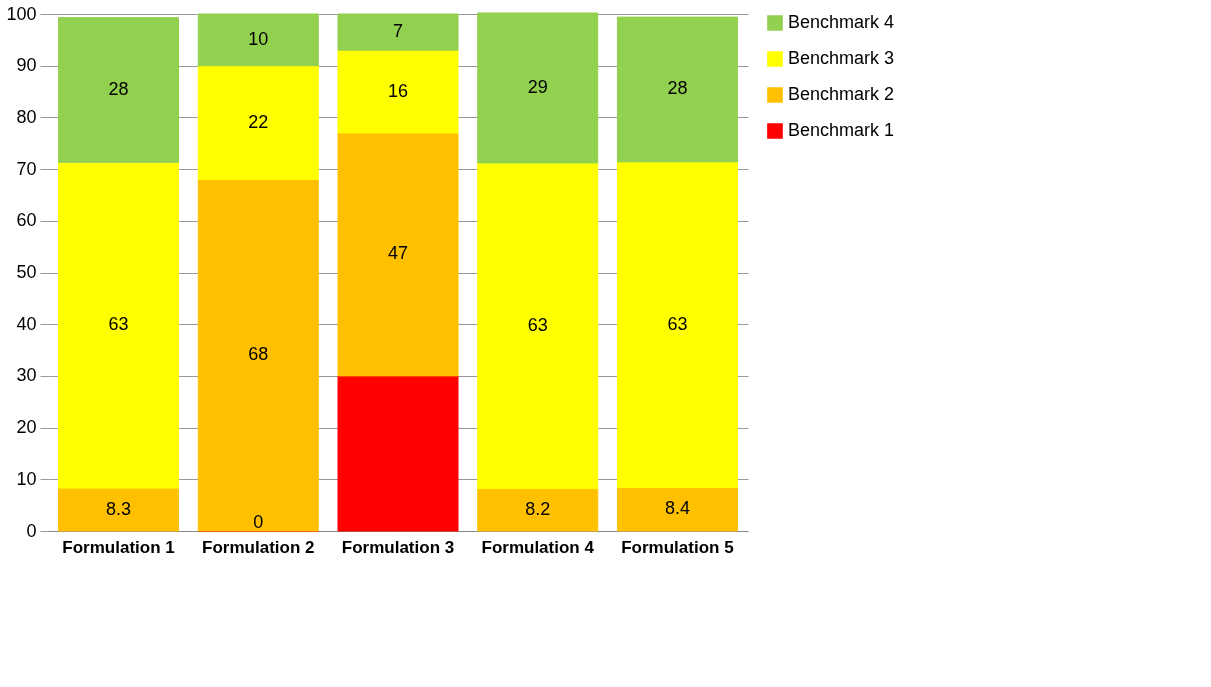 The width and height of the screenshot is (1211, 687). What do you see at coordinates (841, 58) in the screenshot?
I see `legend-label: Benchmark 3` at bounding box center [841, 58].